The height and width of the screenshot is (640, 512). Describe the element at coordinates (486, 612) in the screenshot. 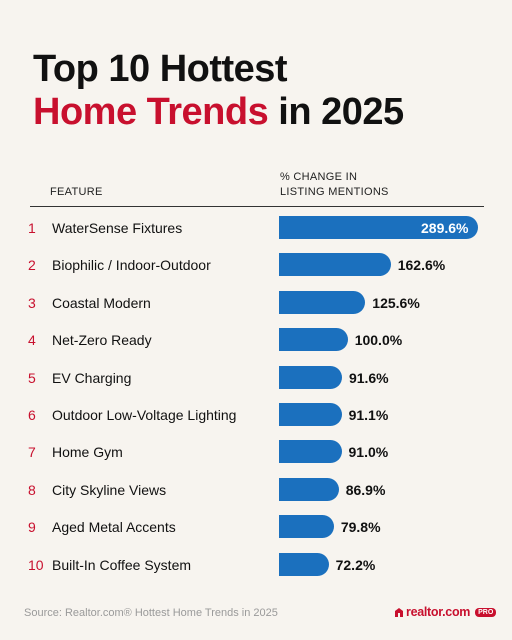

I see `pro-badge: PRO` at that location.